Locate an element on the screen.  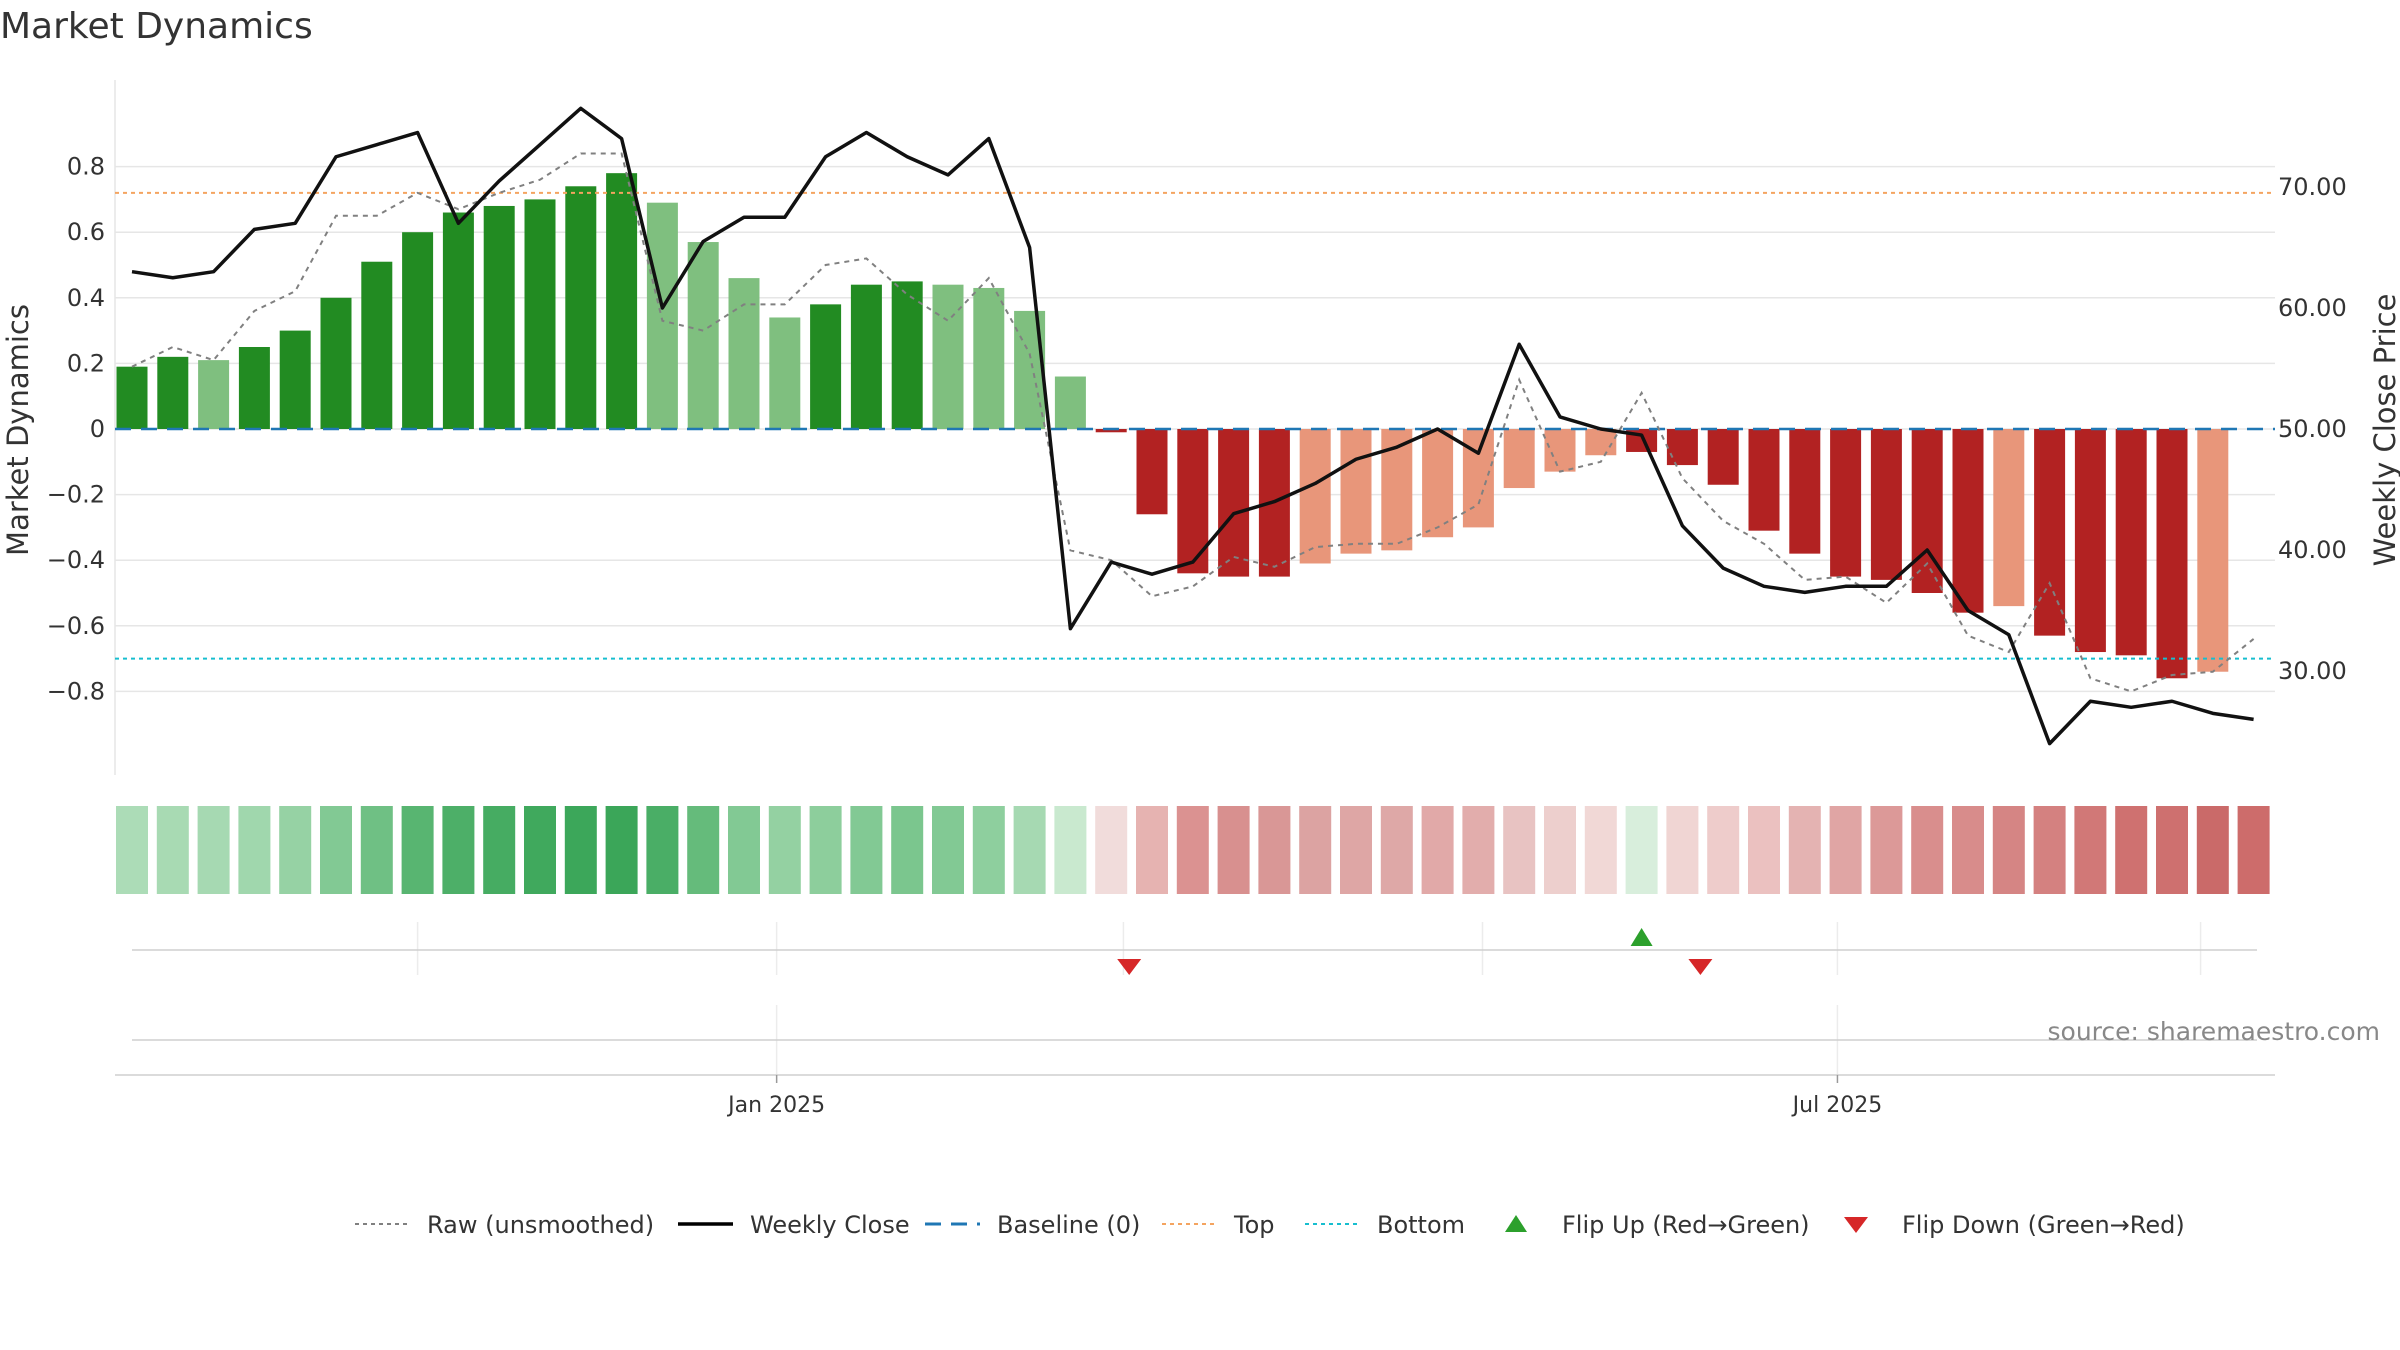
y-axis-label: Market Dynamics is located at coordinates (18, 430).